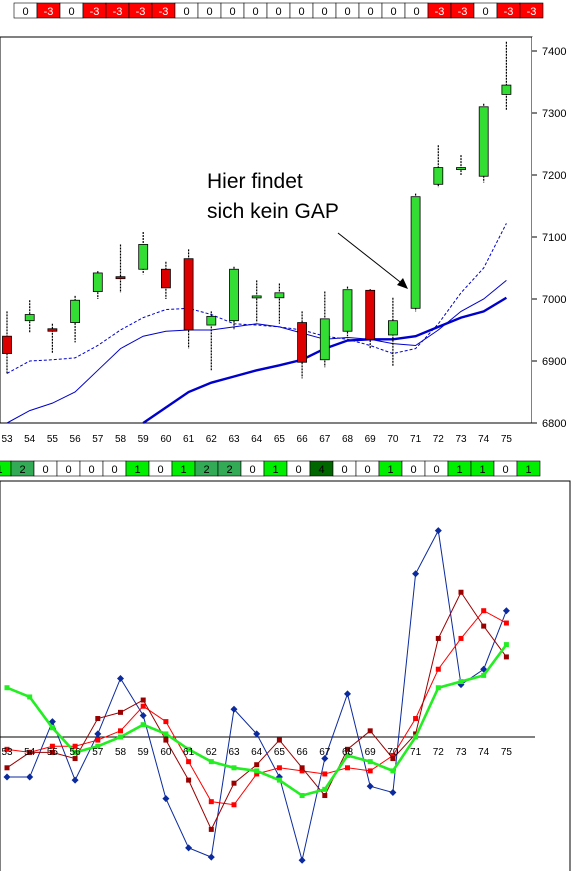  I want to click on x-tick-label: 71, so click(416, 439).